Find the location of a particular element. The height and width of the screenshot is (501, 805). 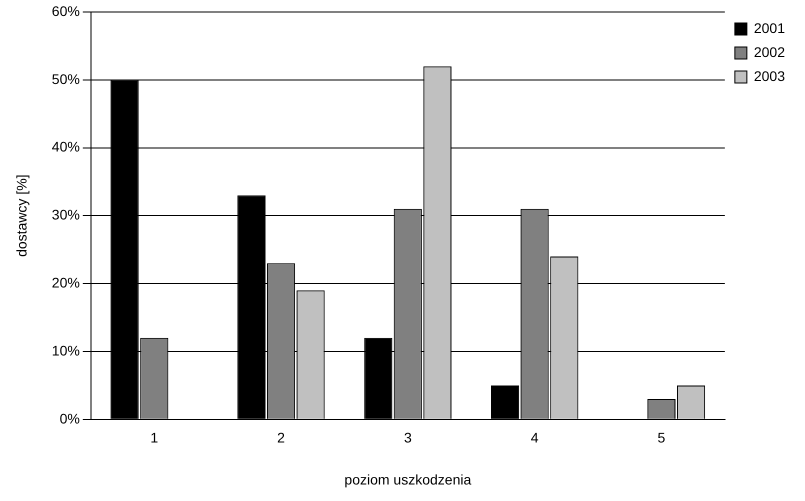

y-tick-label: 0% is located at coordinates (70, 418).